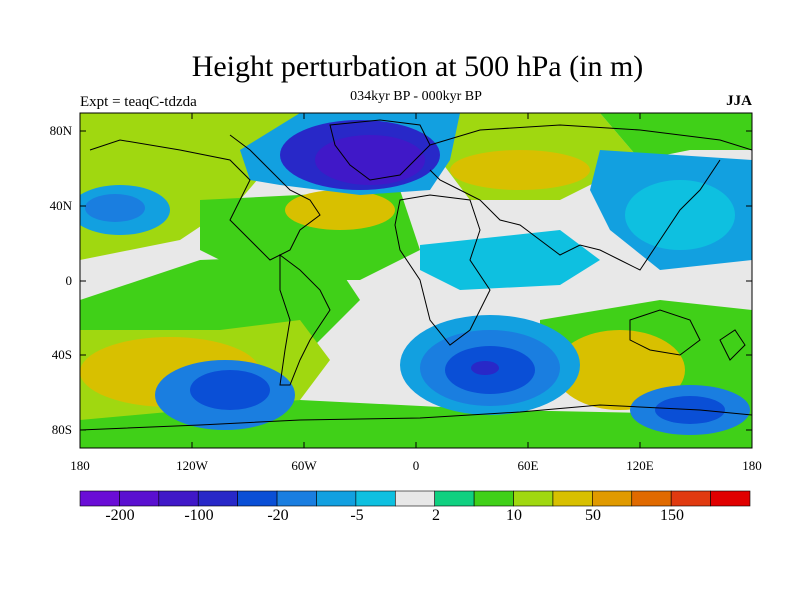 The height and width of the screenshot is (600, 800). Describe the element at coordinates (436, 515) in the screenshot. I see `colorbar-label: 2` at that location.